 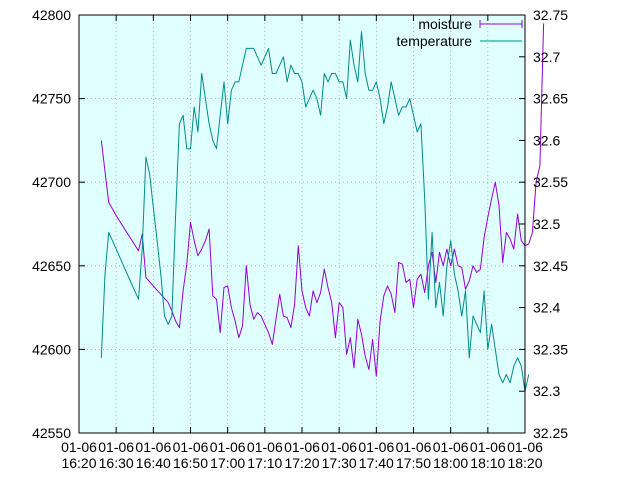 What do you see at coordinates (51, 99) in the screenshot?
I see `y-left-tick-label: 42750` at bounding box center [51, 99].